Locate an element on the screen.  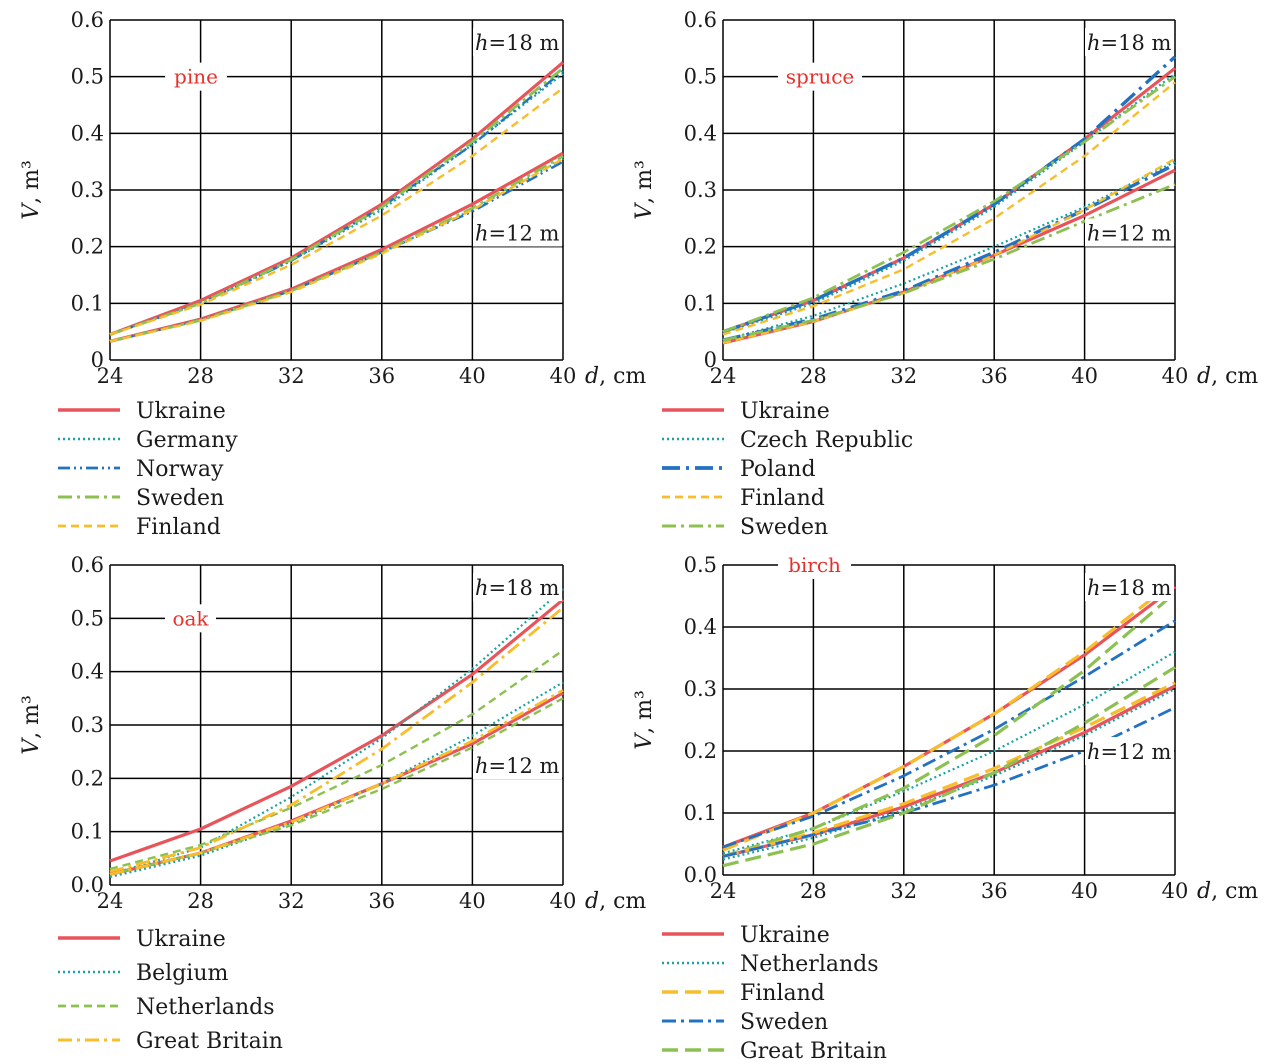
legend-label: Norway is located at coordinates (180, 469).